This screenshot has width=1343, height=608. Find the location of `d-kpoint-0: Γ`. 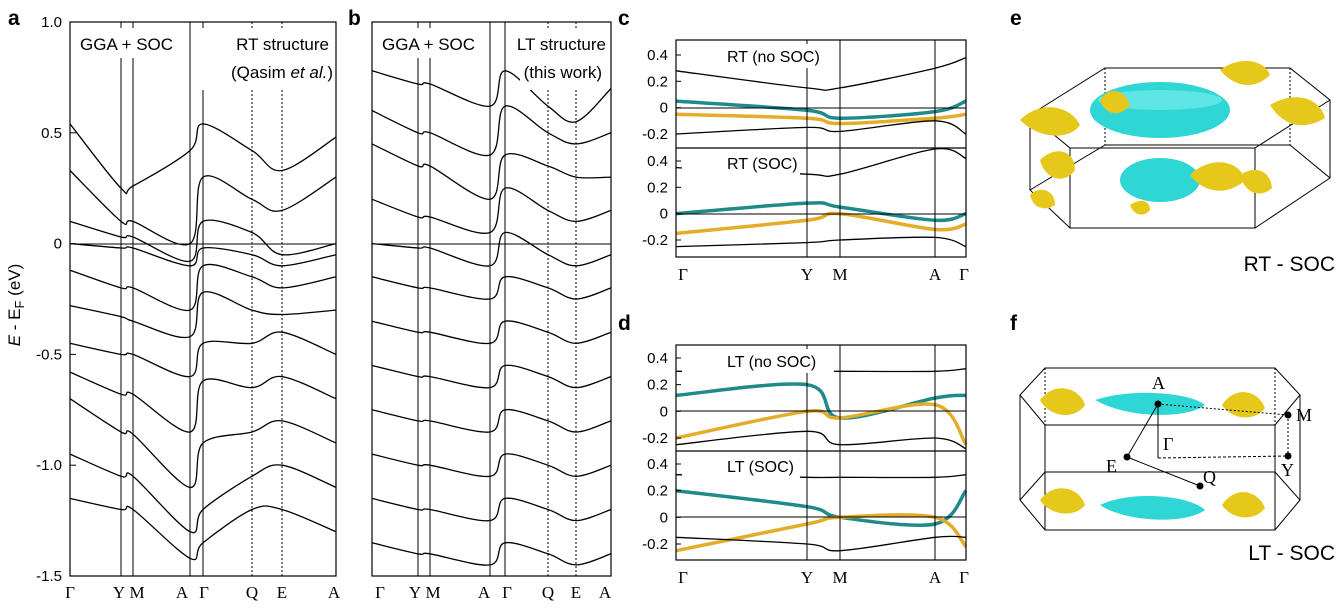

d-kpoint-0: Γ is located at coordinates (683, 577).